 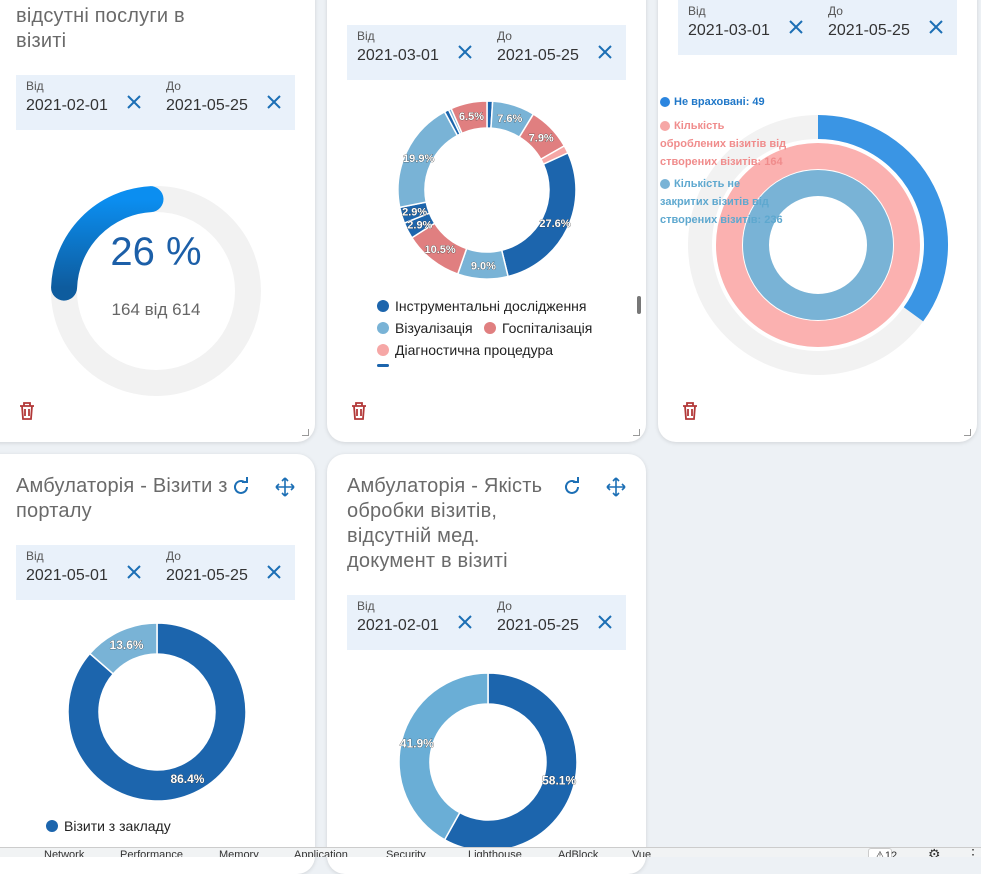 I want to click on data-label: 27.6%, so click(x=554, y=224).